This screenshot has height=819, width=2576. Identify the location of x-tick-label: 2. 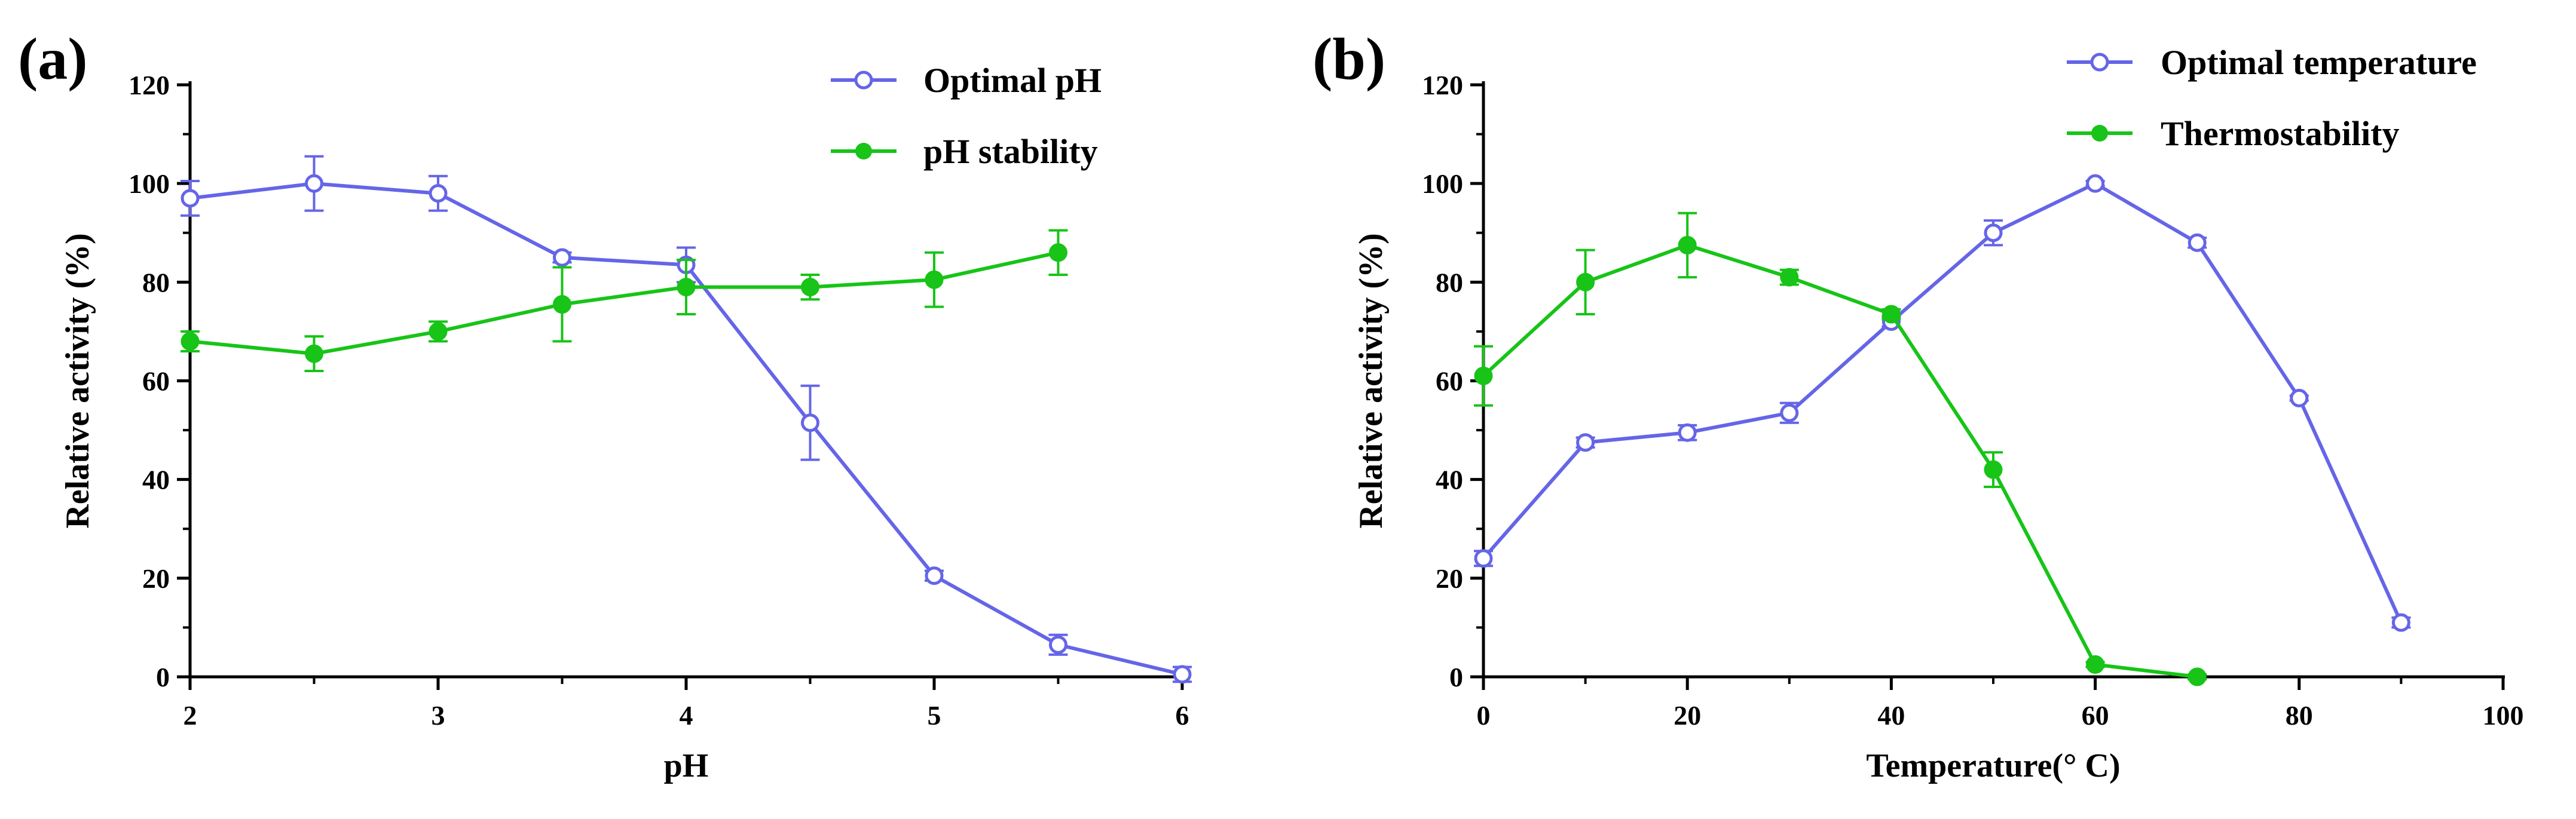
(190, 715).